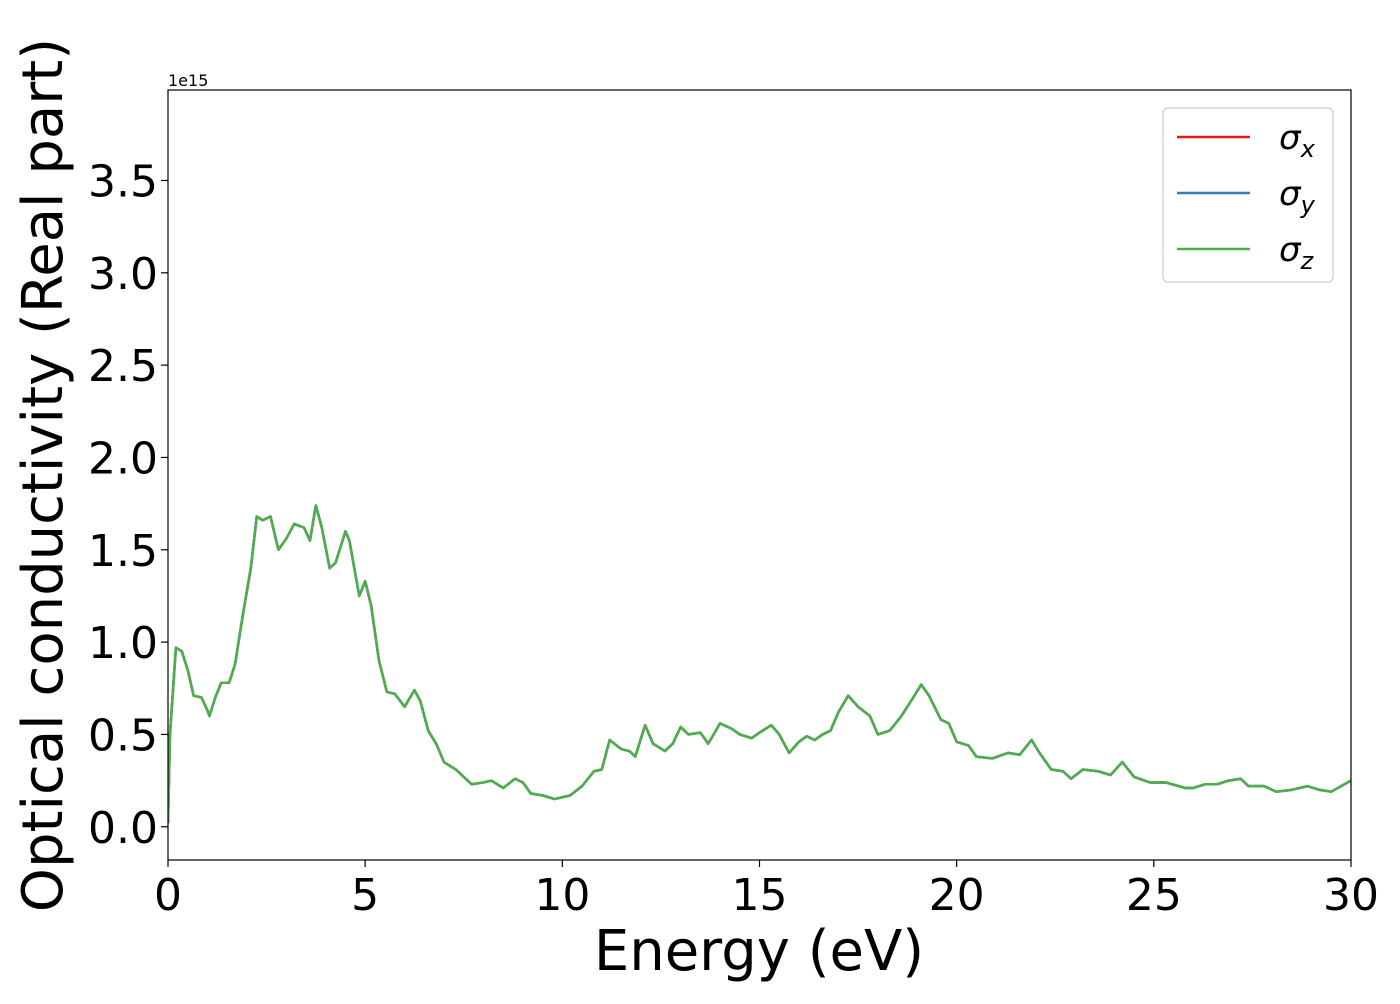  I want to click on x-tick-label: 5, so click(365, 895).